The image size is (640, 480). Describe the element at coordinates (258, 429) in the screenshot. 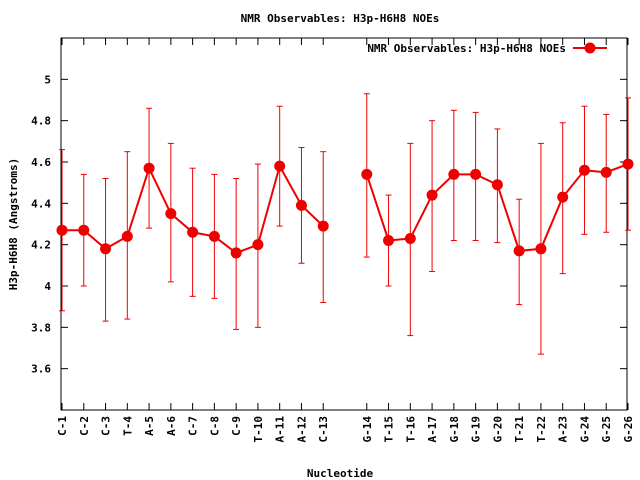

I see `x-tick-label: T-10` at that location.